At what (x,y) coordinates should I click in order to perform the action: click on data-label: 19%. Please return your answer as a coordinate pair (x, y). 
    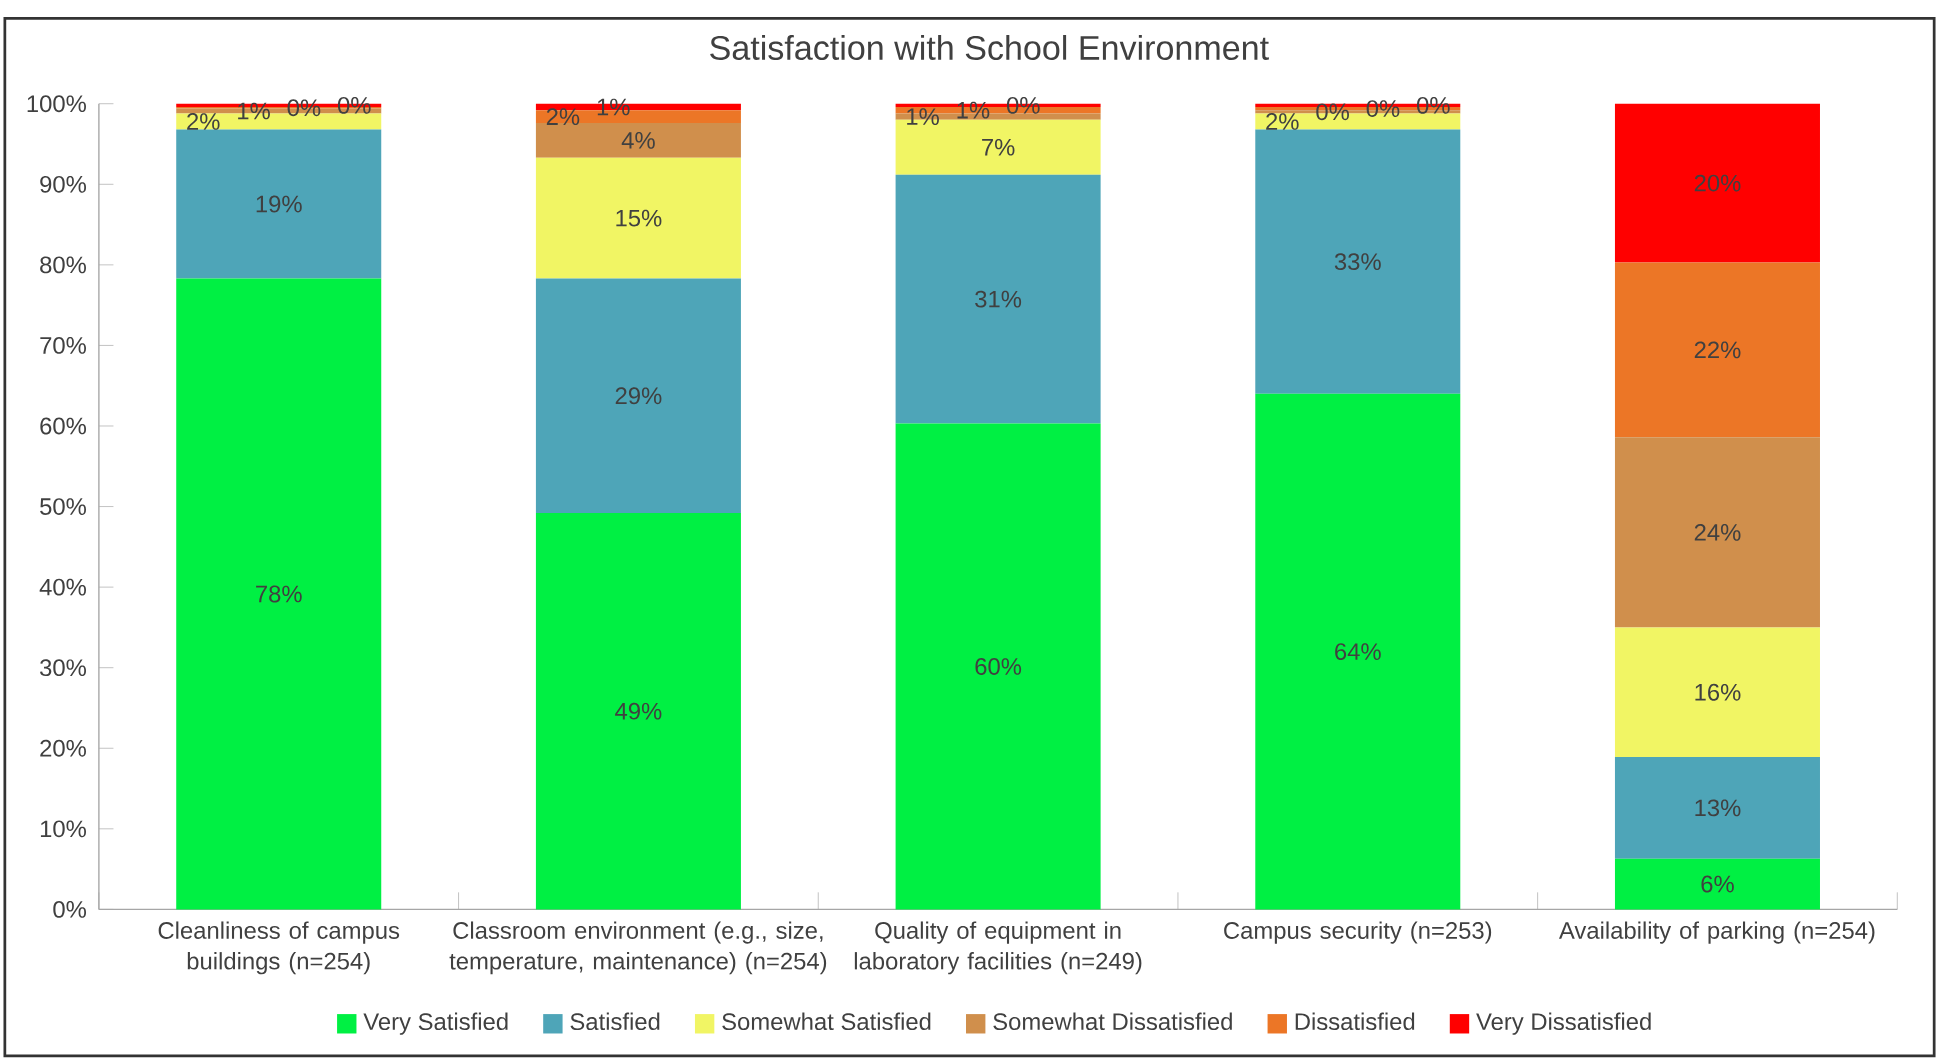
    Looking at the image, I should click on (279, 204).